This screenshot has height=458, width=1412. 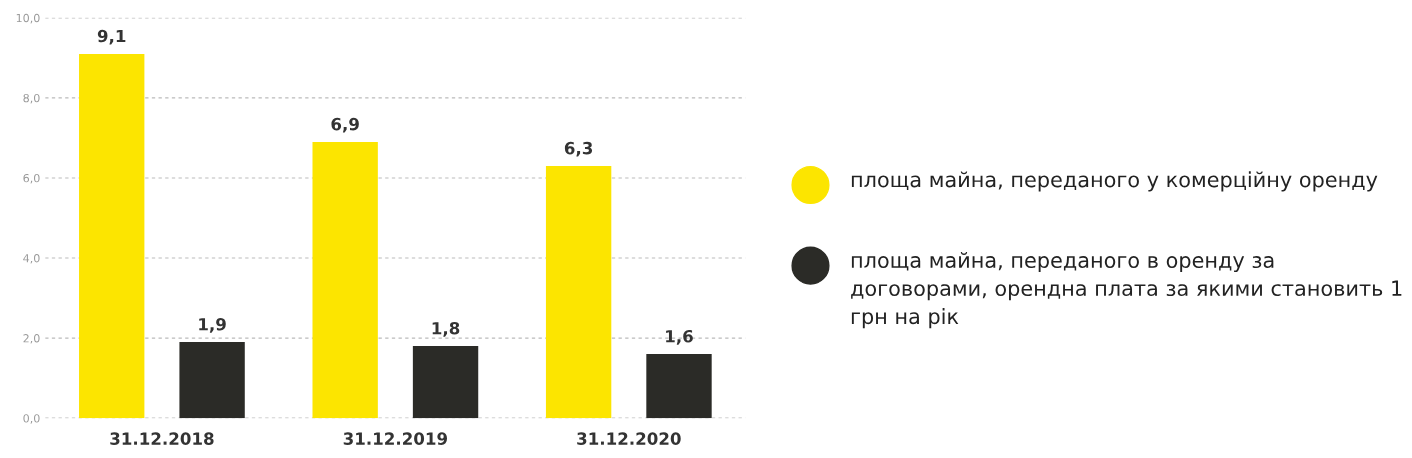 What do you see at coordinates (31, 98) in the screenshot?
I see `y-tick-label: 8,0` at bounding box center [31, 98].